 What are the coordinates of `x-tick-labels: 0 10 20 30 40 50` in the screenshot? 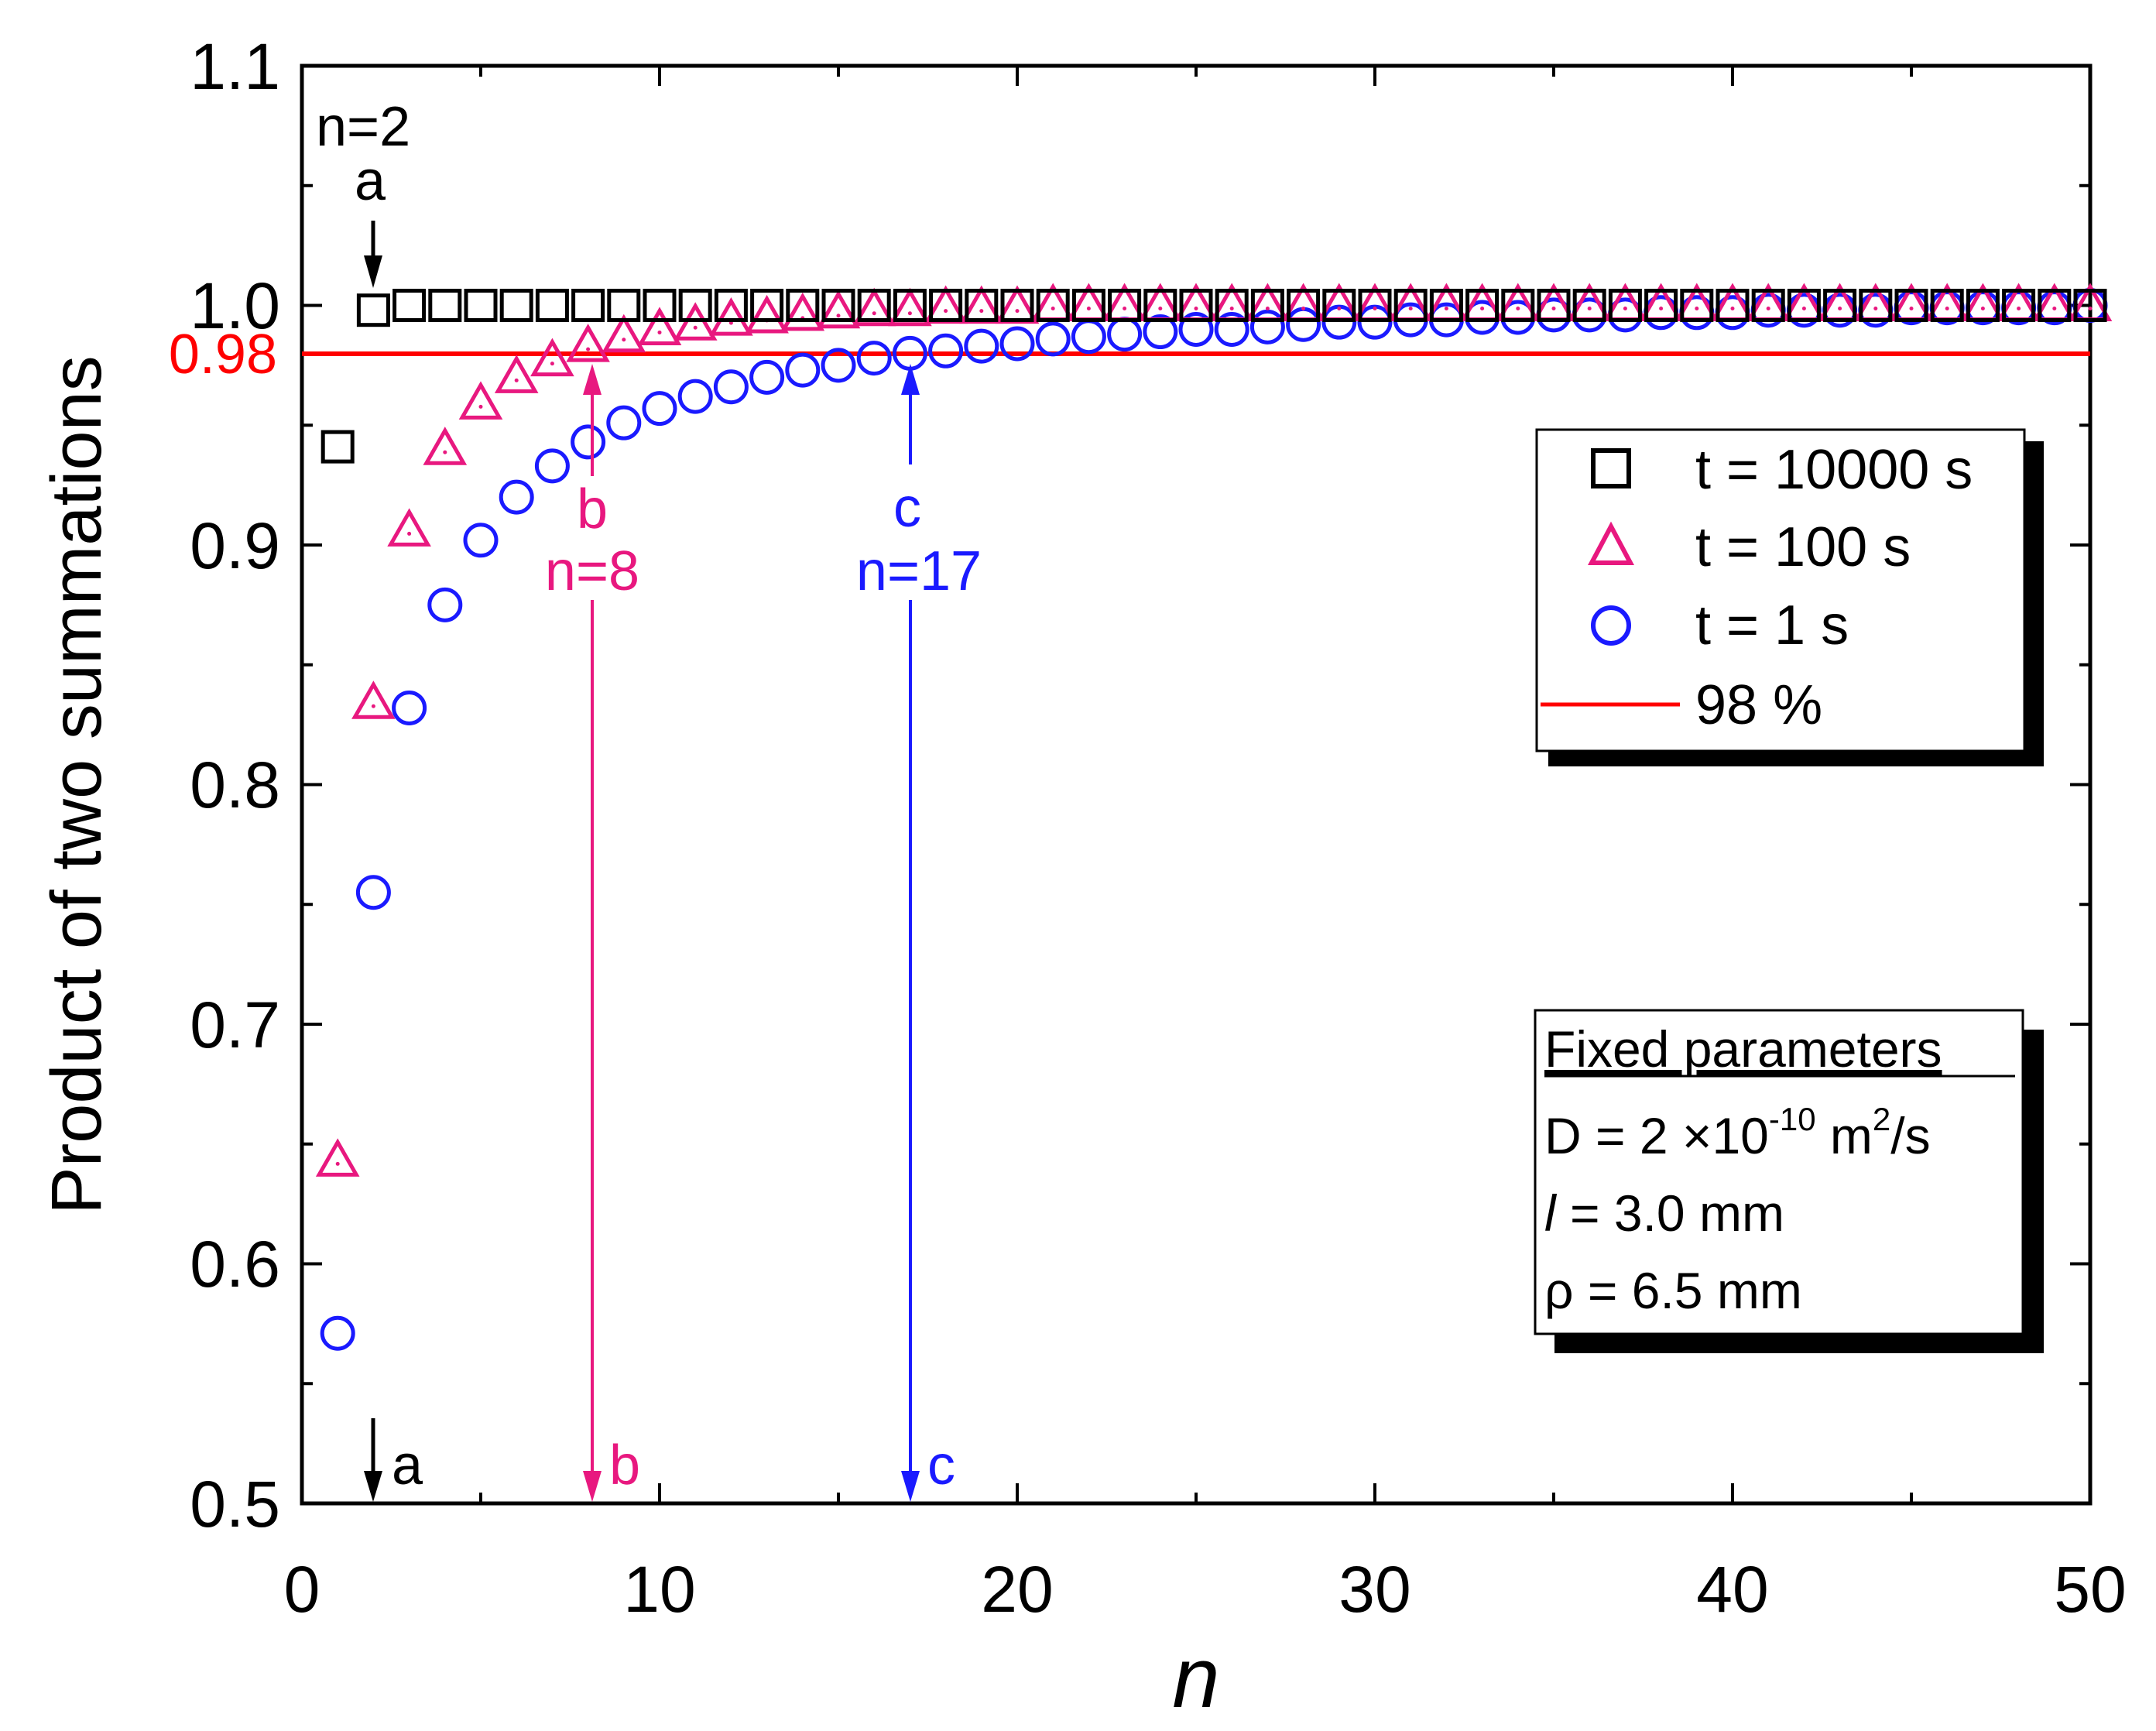 It's located at (1205, 1590).